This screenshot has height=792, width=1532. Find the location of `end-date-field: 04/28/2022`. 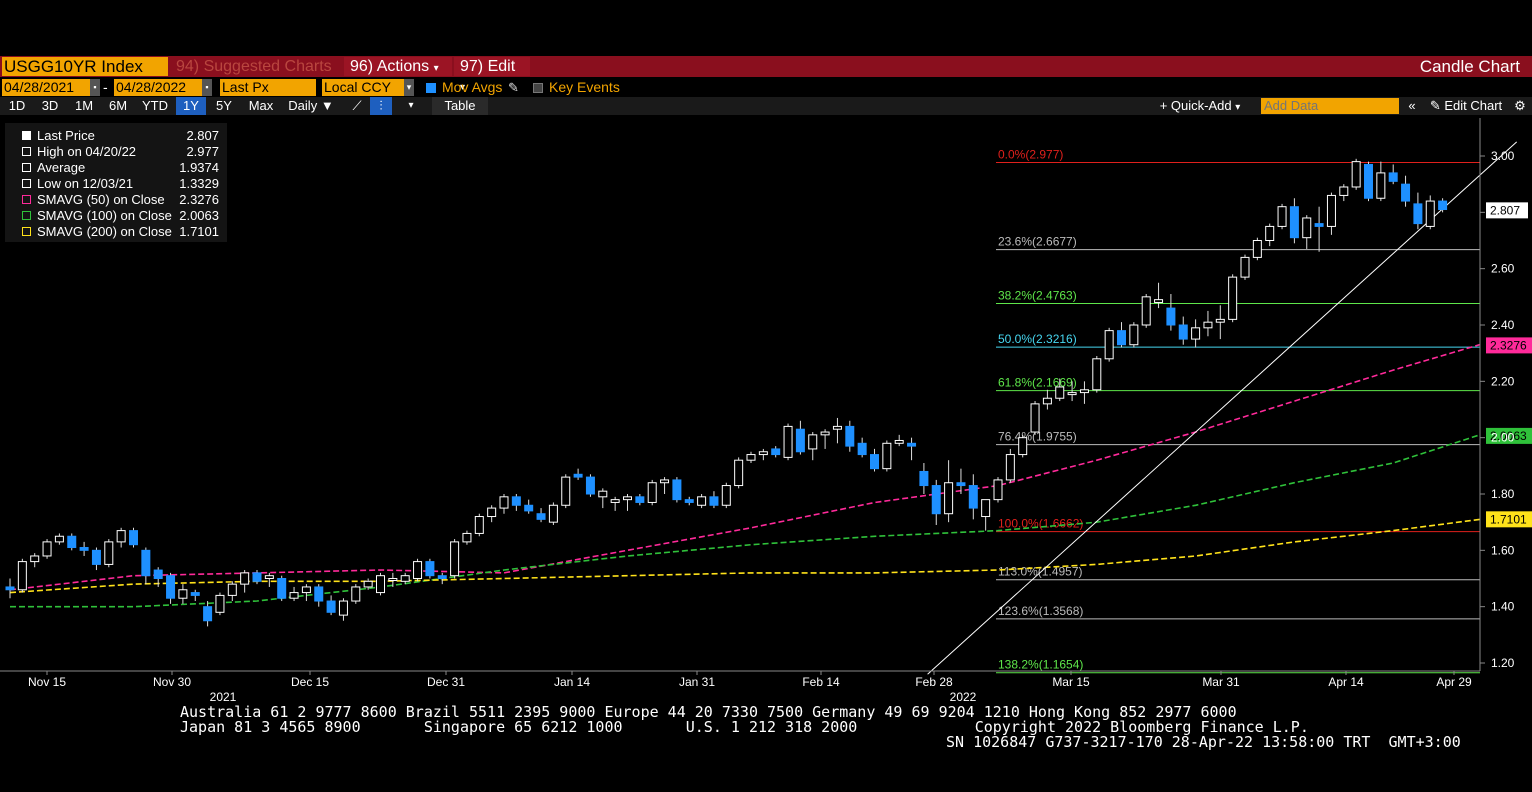

end-date-field: 04/28/2022 is located at coordinates (158, 87).